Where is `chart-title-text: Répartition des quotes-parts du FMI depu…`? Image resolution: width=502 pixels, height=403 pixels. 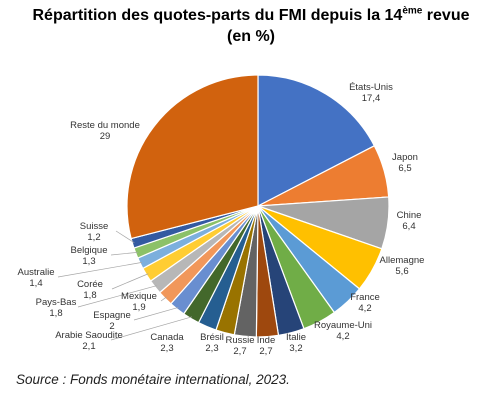 chart-title-text: Répartition des quotes-parts du FMI depu… is located at coordinates (217, 15).